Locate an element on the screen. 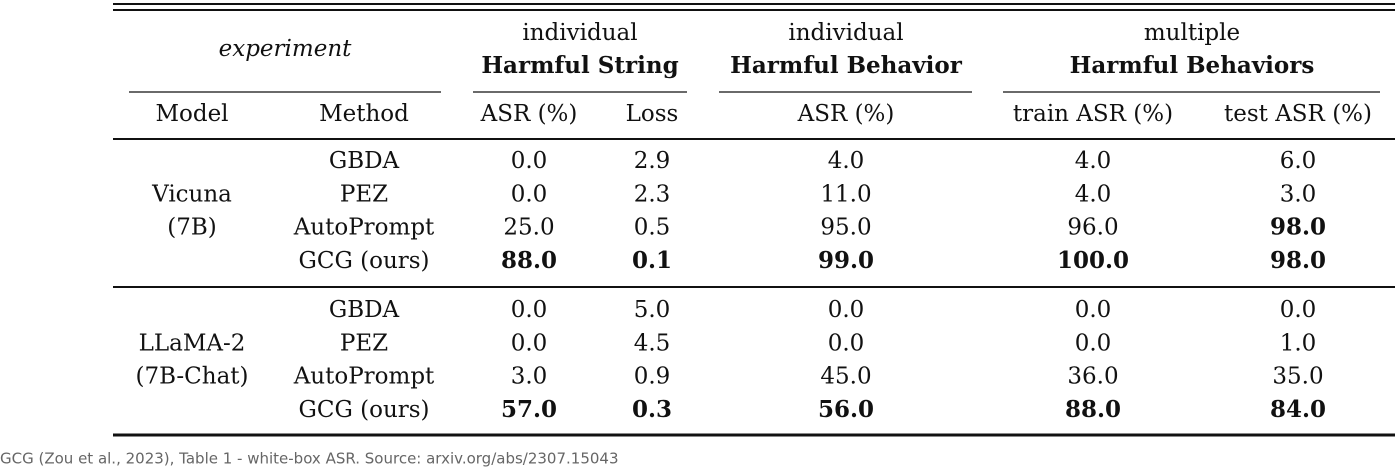 This screenshot has height=472, width=1395. cell: 36.0 is located at coordinates (1092, 377).